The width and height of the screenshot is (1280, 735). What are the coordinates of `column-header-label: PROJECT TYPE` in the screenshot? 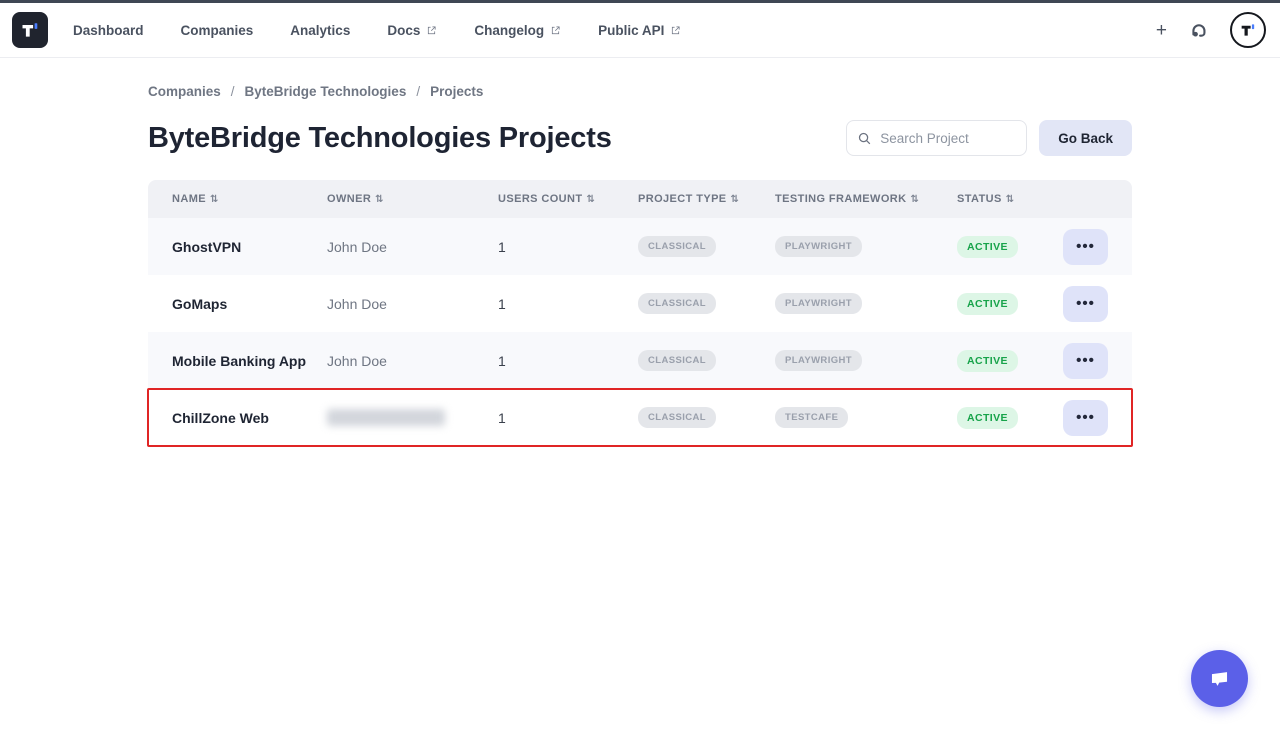 It's located at (682, 199).